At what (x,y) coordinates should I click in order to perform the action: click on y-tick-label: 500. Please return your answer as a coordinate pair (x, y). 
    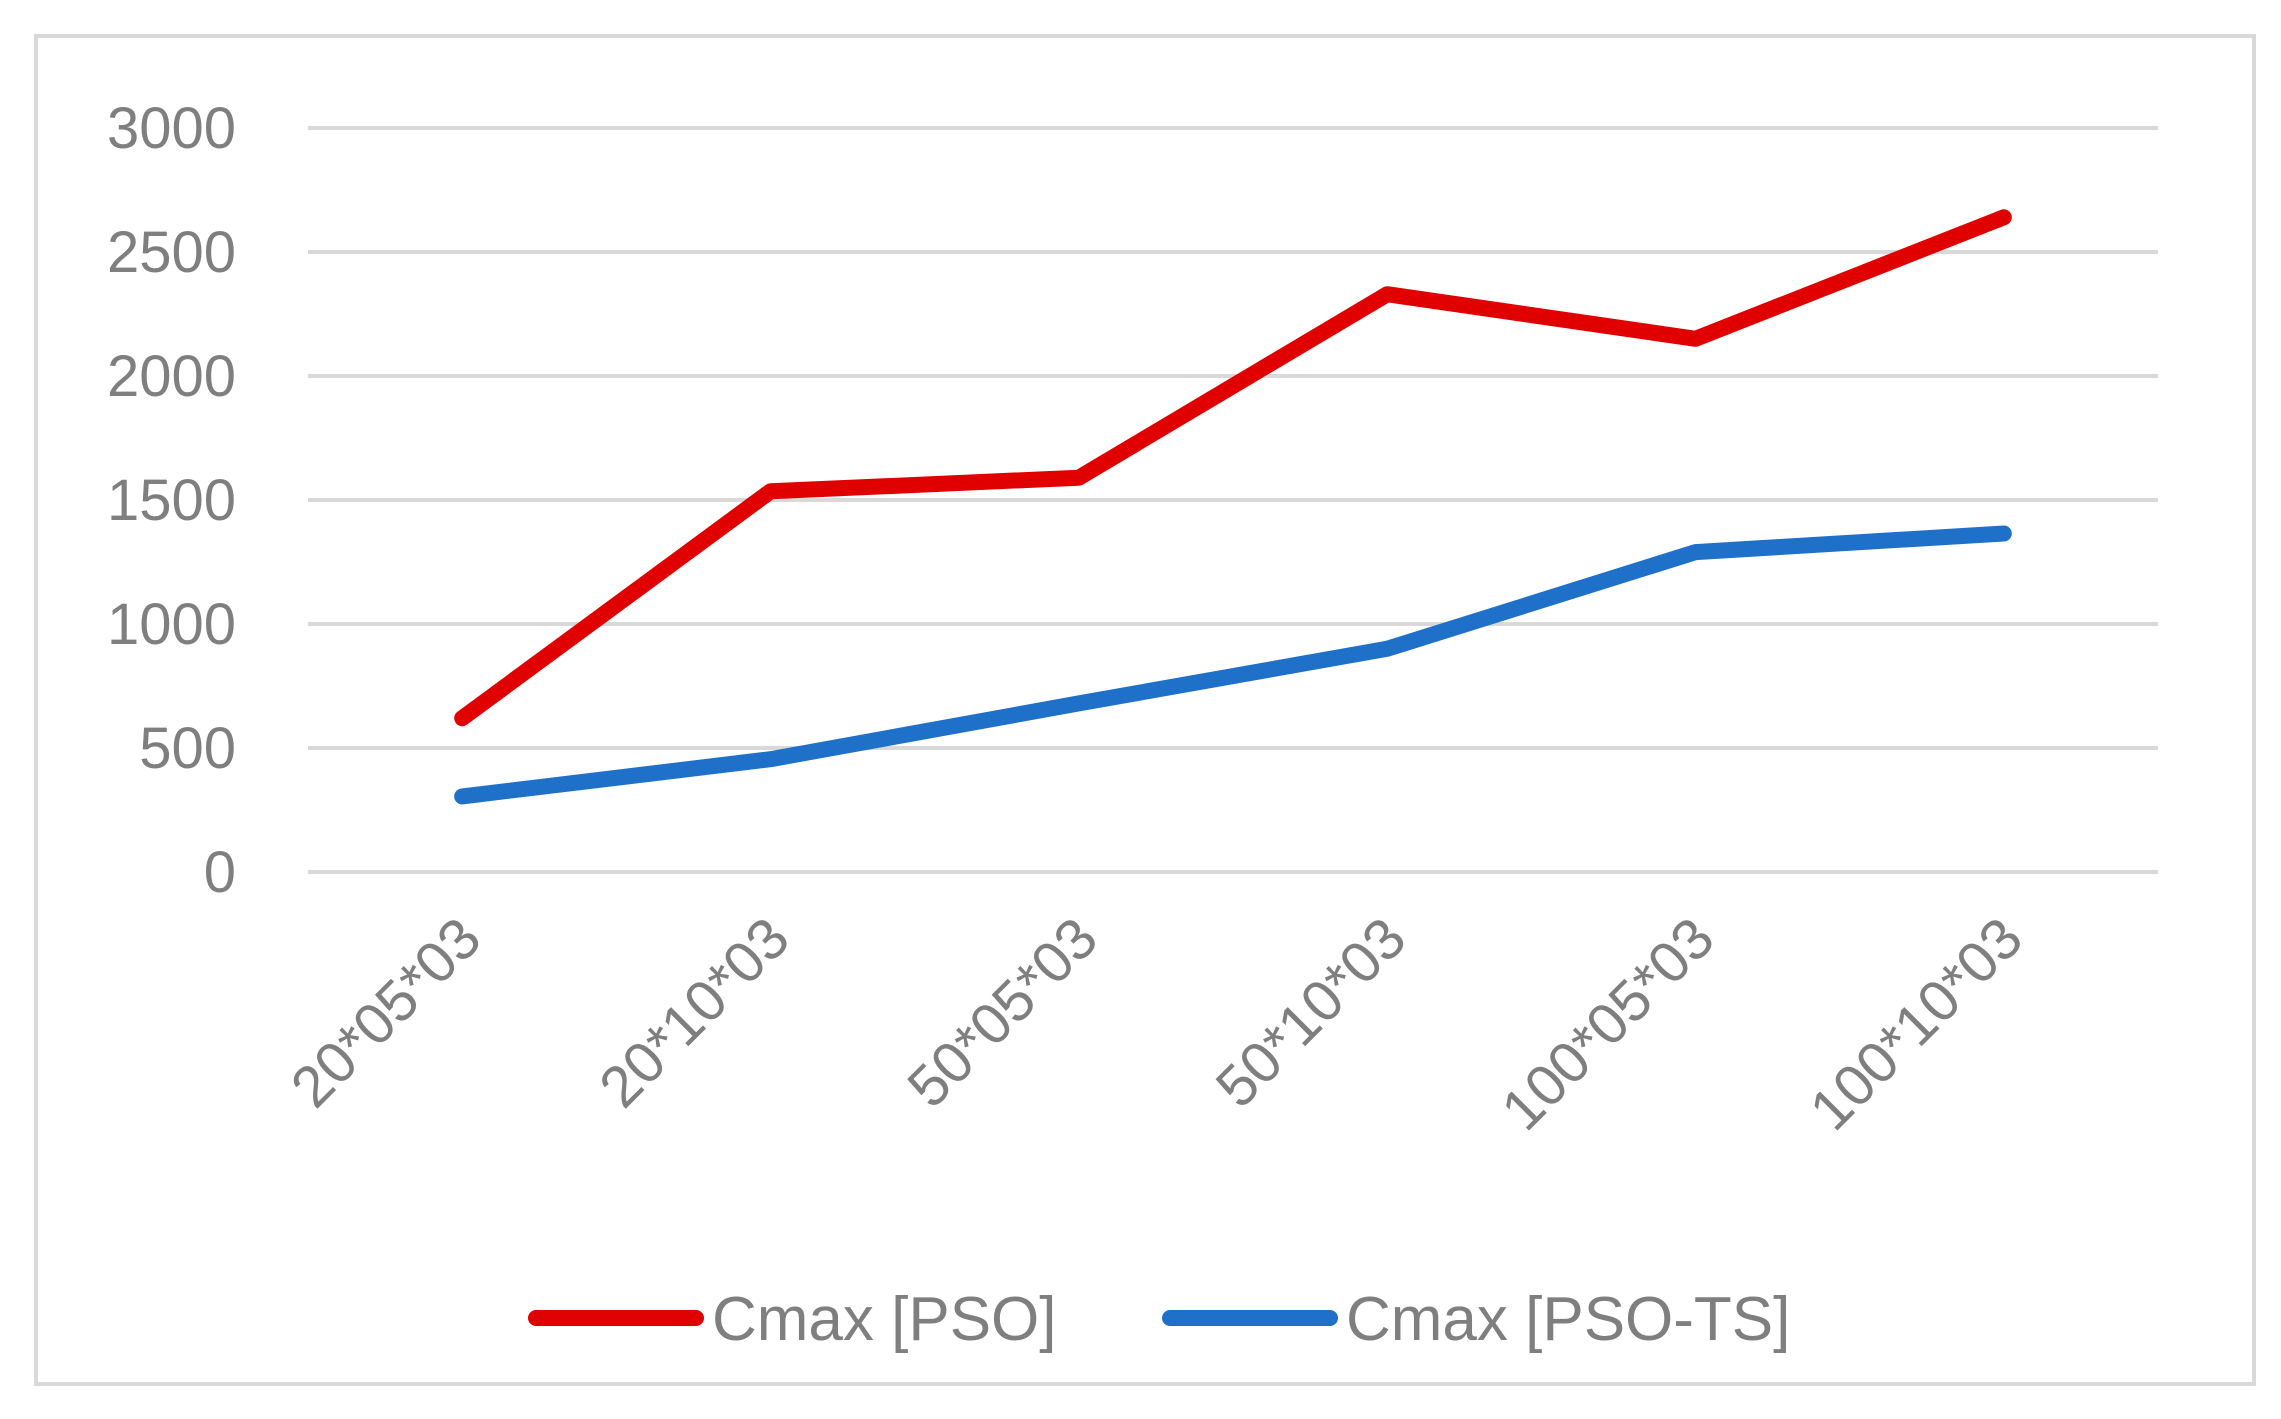
    Looking at the image, I should click on (187, 748).